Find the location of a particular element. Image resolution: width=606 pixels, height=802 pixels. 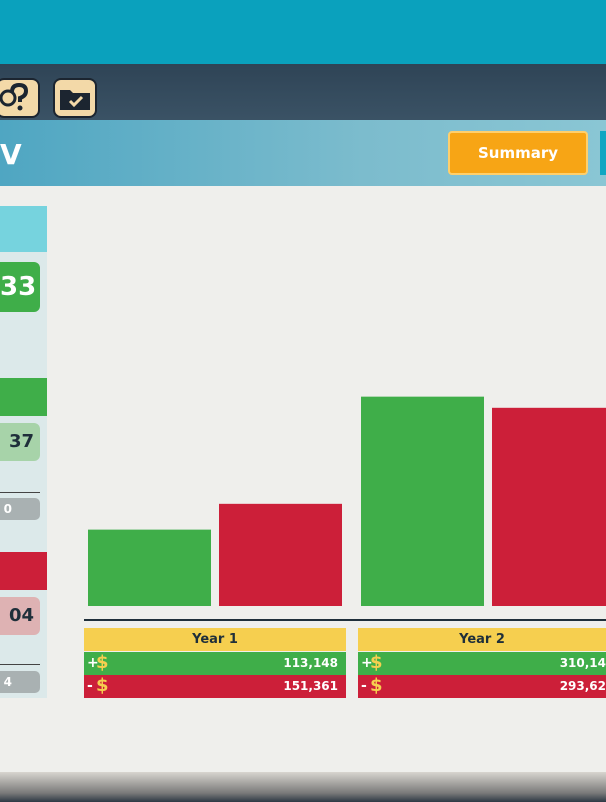

window-title: V is located at coordinates (11, 154).